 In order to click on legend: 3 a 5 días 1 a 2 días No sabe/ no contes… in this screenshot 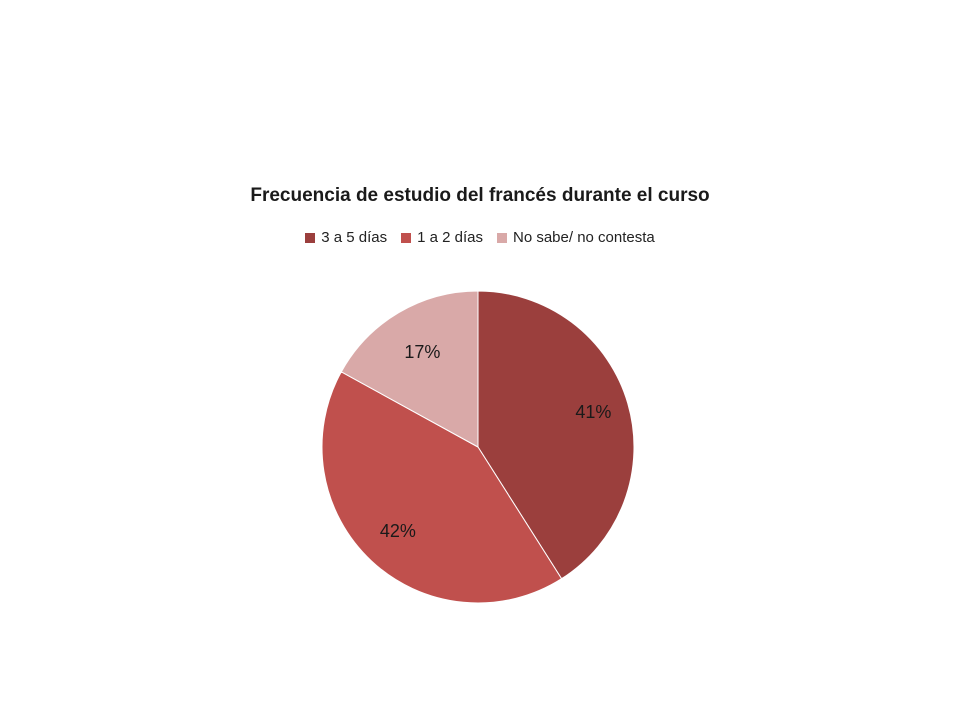, I will do `click(480, 237)`.